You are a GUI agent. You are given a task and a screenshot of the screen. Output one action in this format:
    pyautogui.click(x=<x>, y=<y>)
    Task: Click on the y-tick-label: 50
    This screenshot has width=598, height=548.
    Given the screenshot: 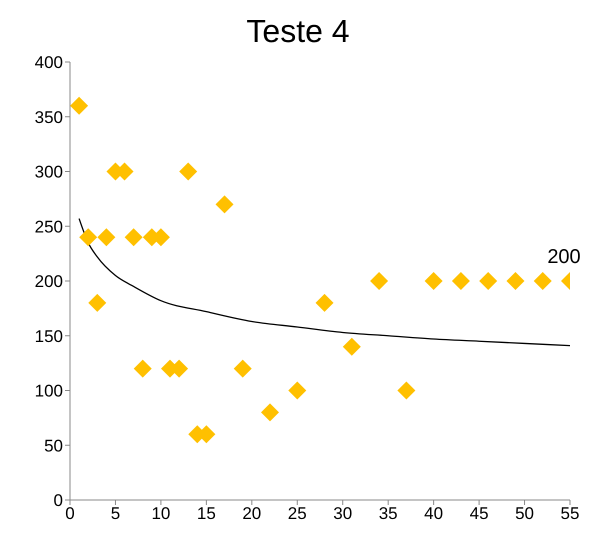 What is the action you would take?
    pyautogui.click(x=53, y=446)
    